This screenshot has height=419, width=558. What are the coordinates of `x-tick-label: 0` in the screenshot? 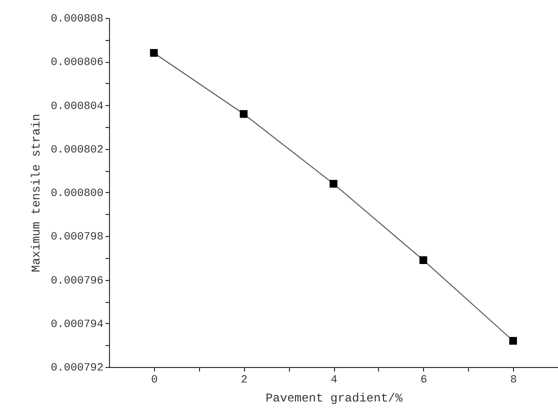 It's located at (154, 380).